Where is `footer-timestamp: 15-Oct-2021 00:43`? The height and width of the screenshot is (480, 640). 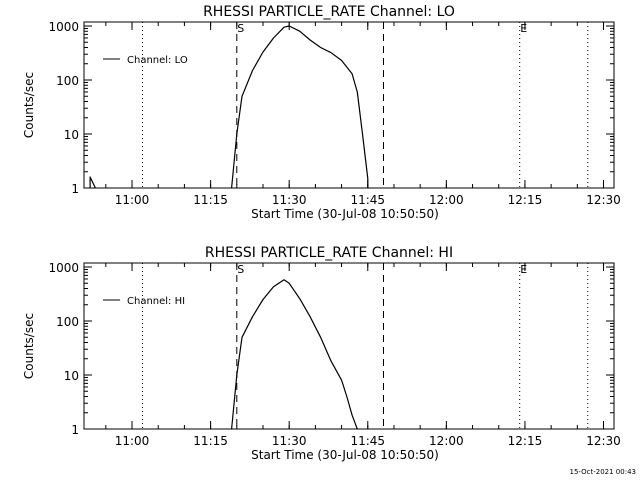
footer-timestamp: 15-Oct-2021 00:43 is located at coordinates (603, 472).